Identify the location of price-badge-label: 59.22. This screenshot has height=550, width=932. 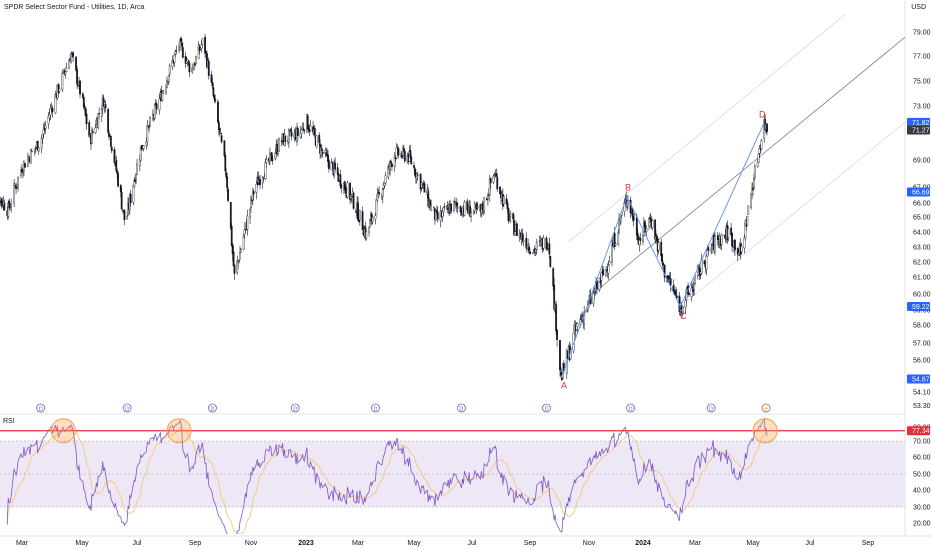
(921, 307).